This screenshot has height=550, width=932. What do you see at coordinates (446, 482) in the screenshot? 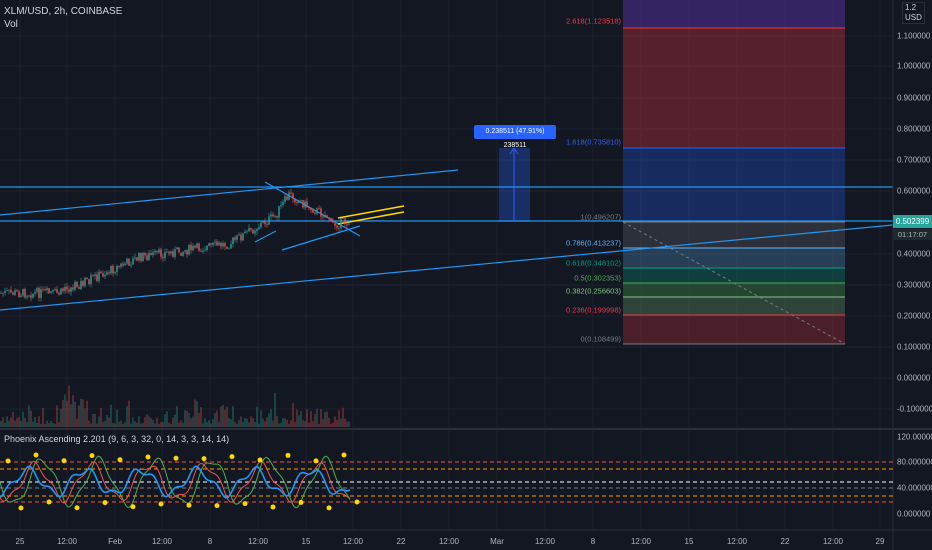
I see `oscillator-levels` at bounding box center [446, 482].